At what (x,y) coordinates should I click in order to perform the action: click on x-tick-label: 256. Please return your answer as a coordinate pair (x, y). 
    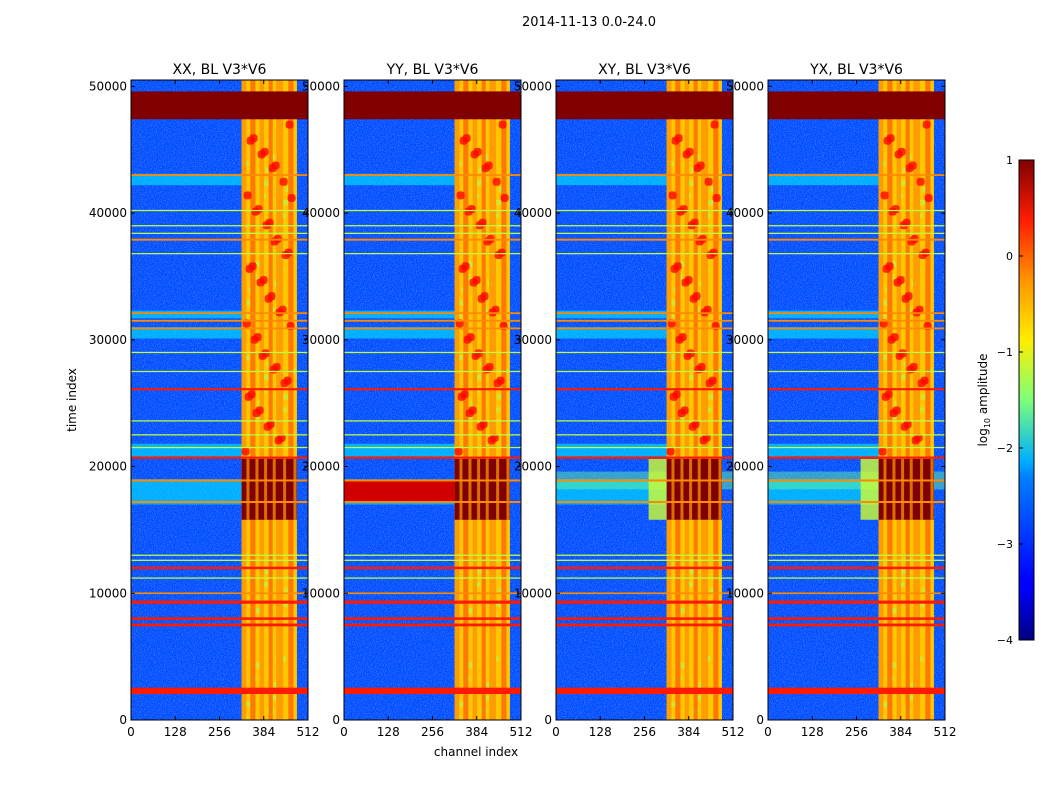
    Looking at the image, I should click on (644, 732).